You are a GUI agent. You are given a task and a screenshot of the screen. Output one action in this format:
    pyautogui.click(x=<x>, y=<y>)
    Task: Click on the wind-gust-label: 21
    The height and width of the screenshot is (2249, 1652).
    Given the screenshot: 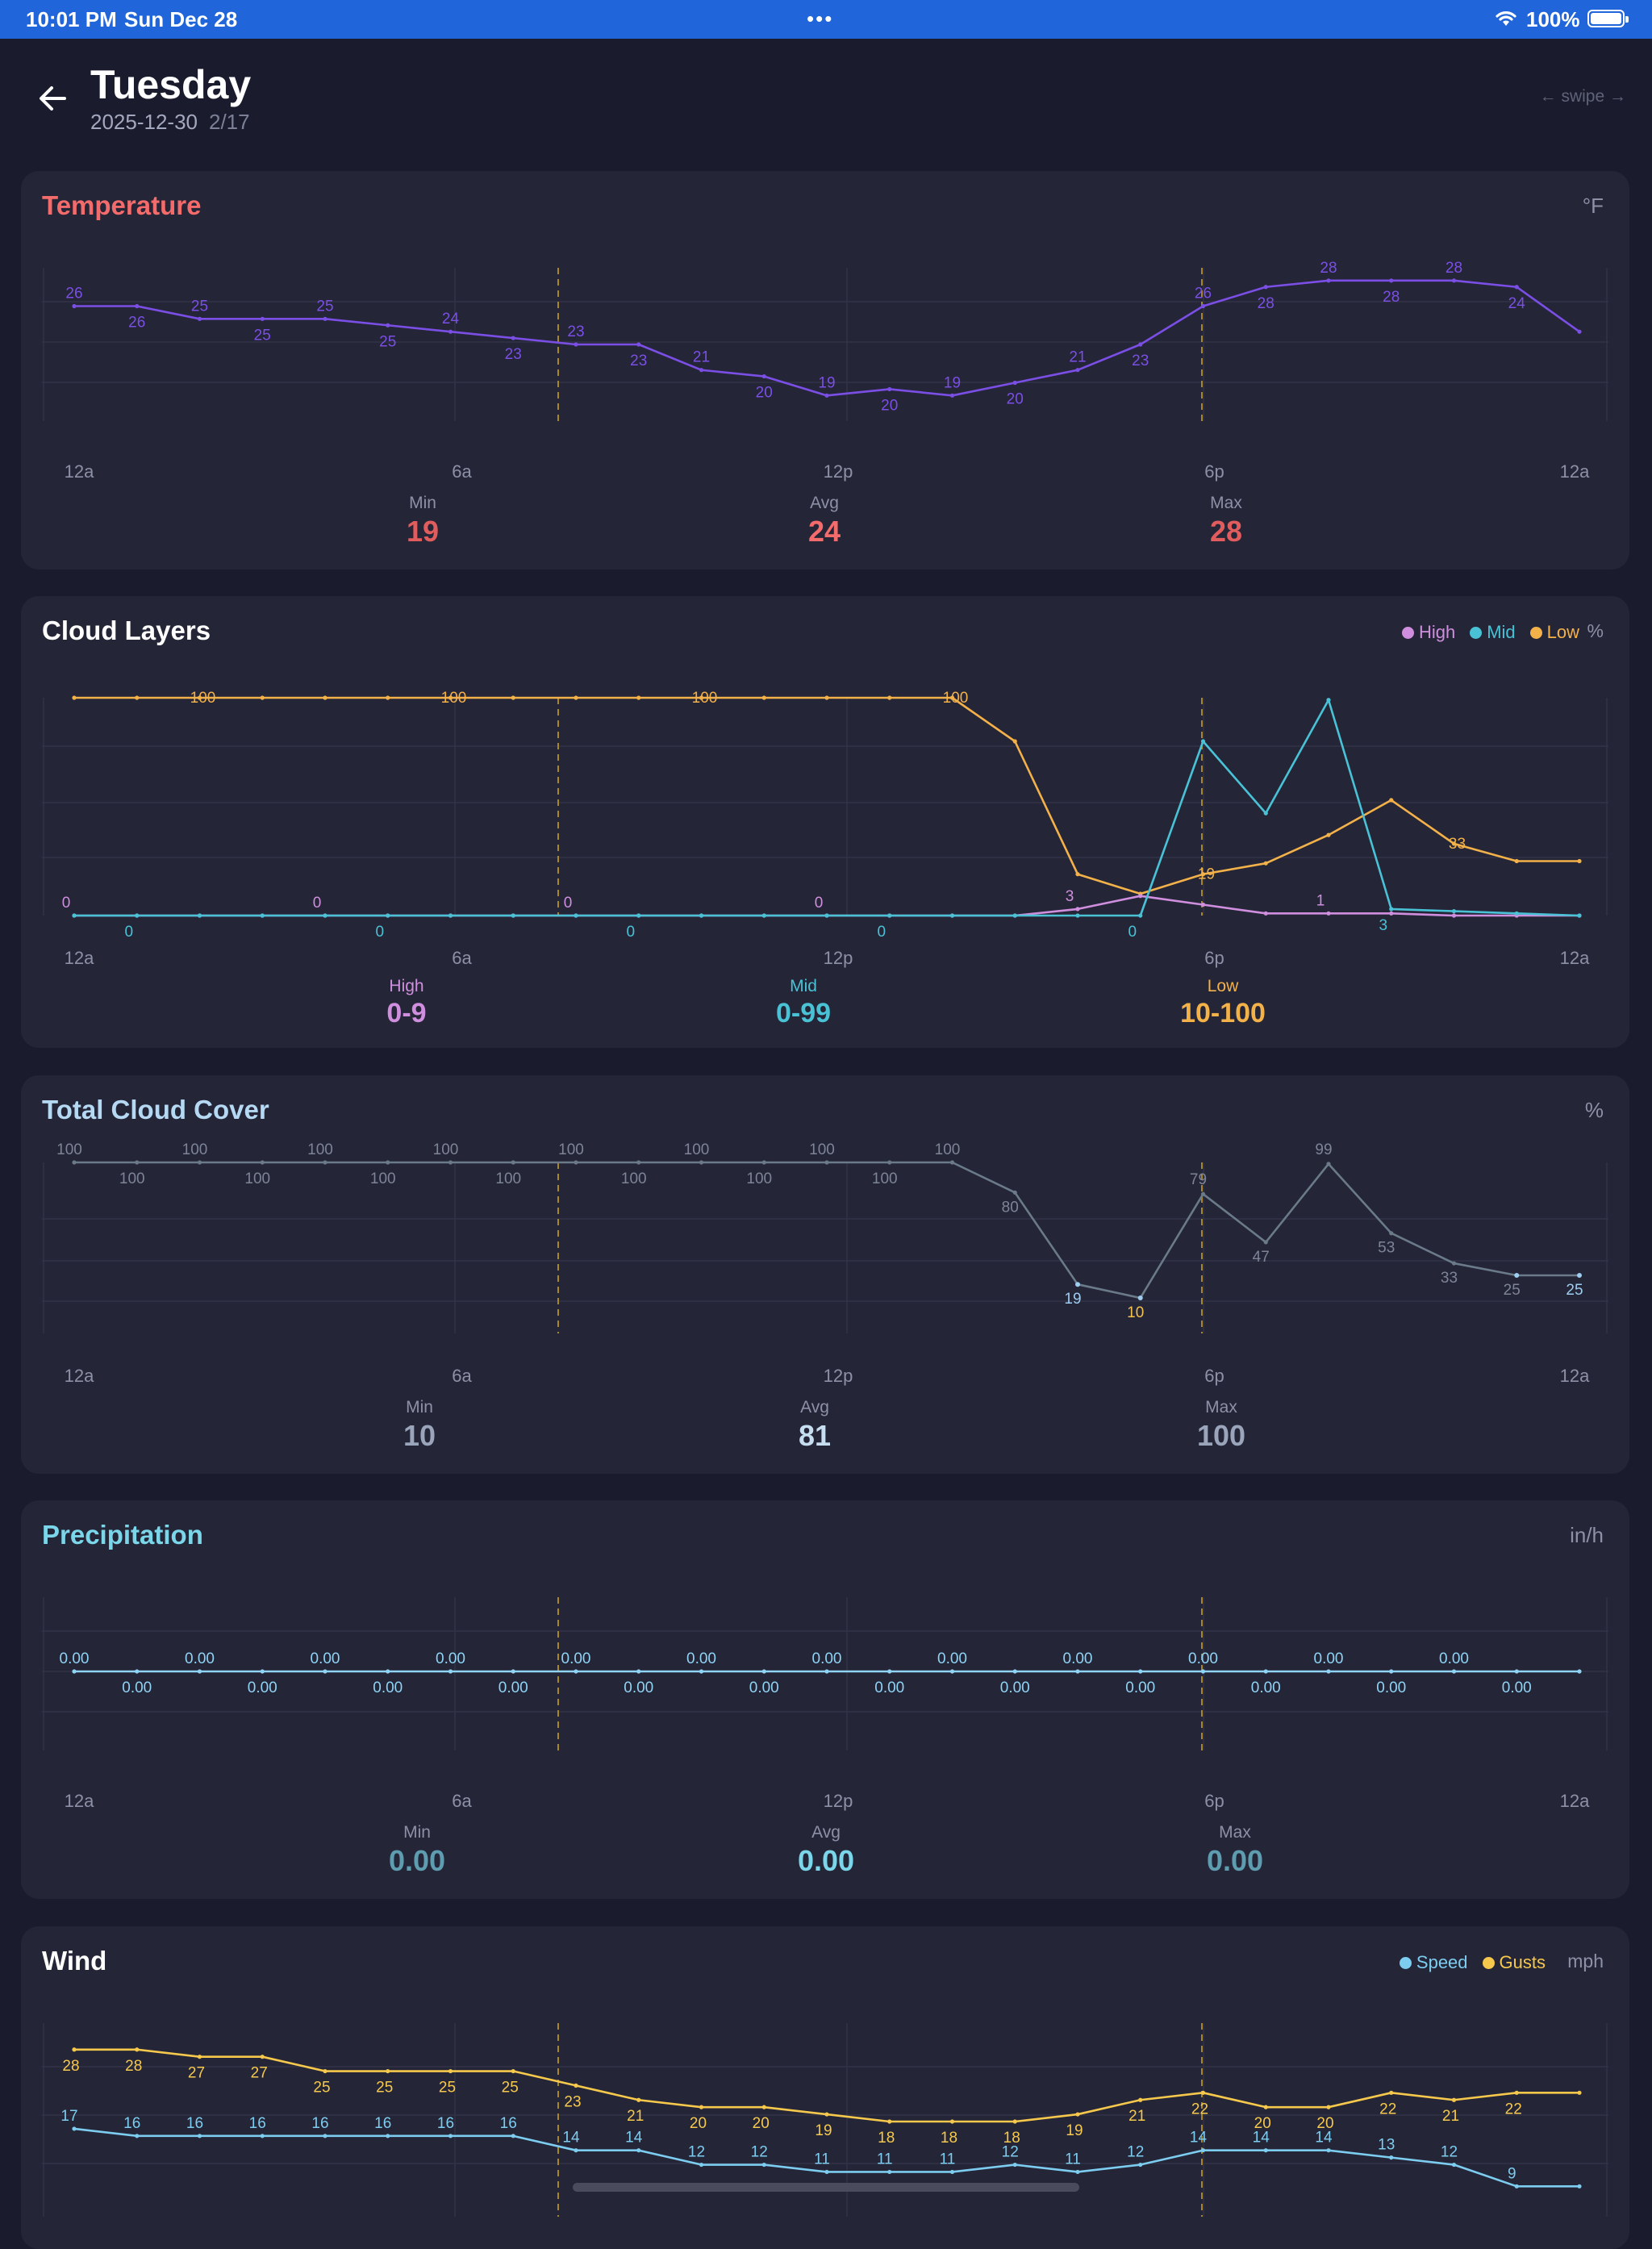 What is the action you would take?
    pyautogui.click(x=636, y=2116)
    